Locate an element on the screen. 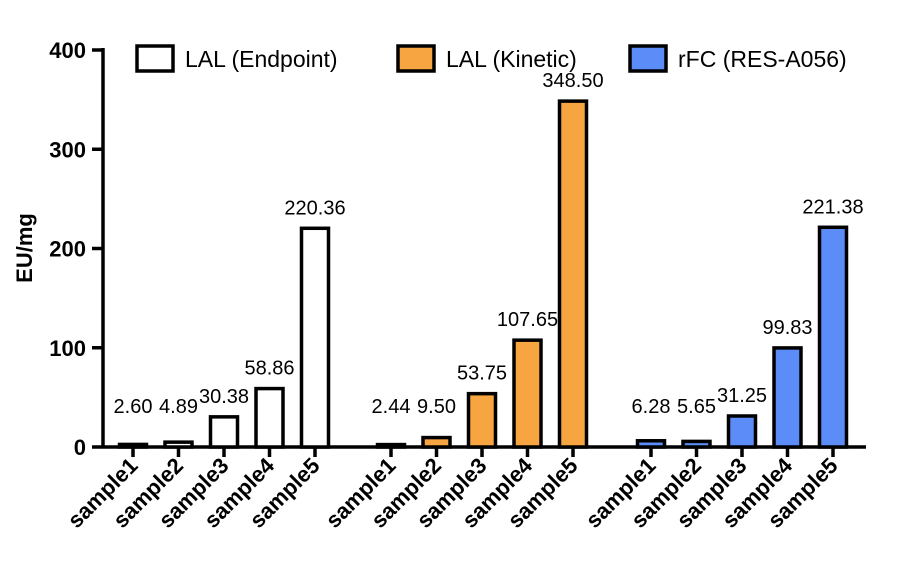  y-axis: 0 100 200 300 400 is located at coordinates (77, 249).